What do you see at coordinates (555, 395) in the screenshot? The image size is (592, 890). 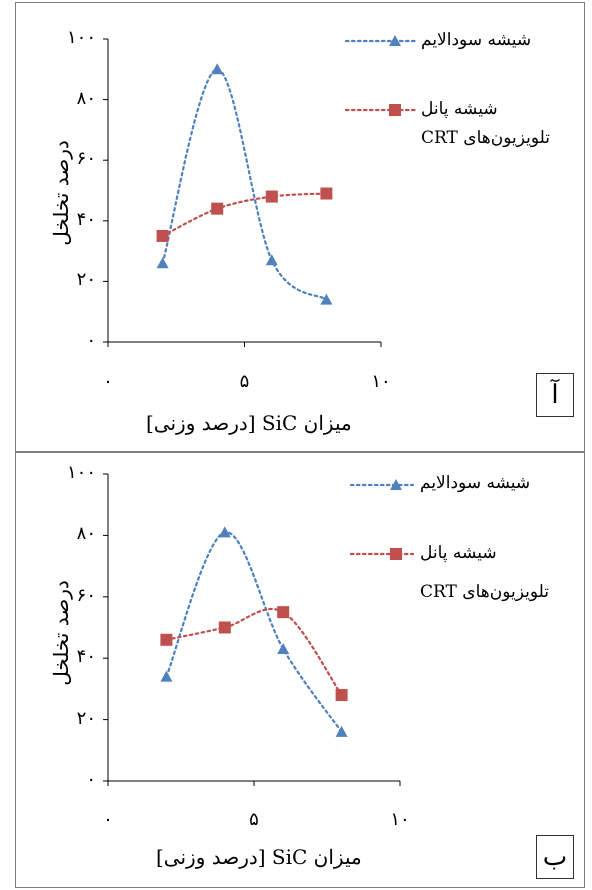 I see `panel-label: آ` at bounding box center [555, 395].